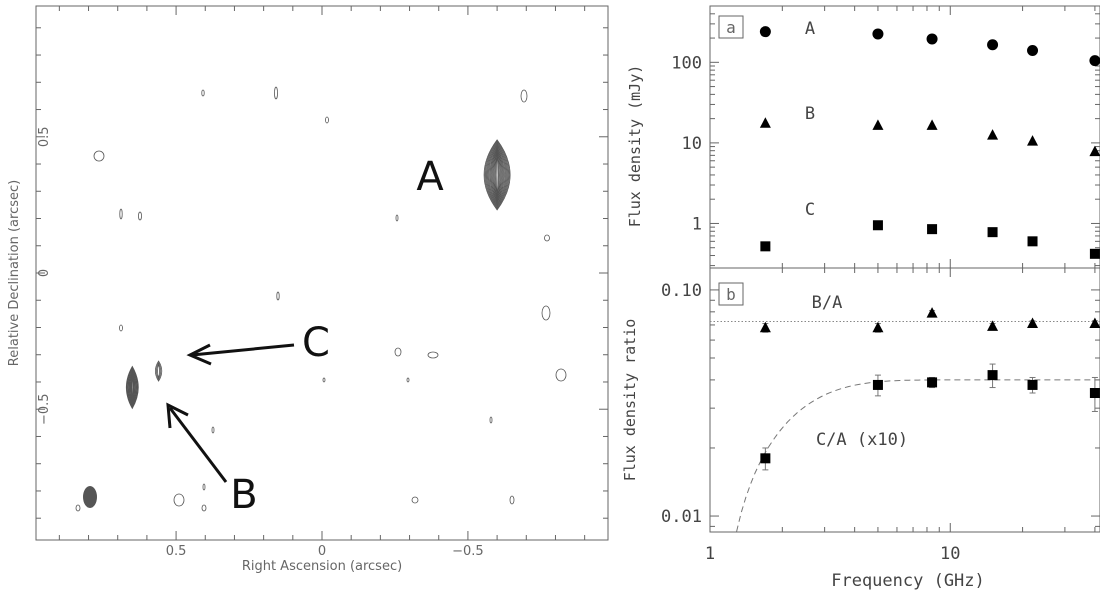  What do you see at coordinates (686, 63) in the screenshot?
I see `panel-a-y-tick-label: 100` at bounding box center [686, 63].